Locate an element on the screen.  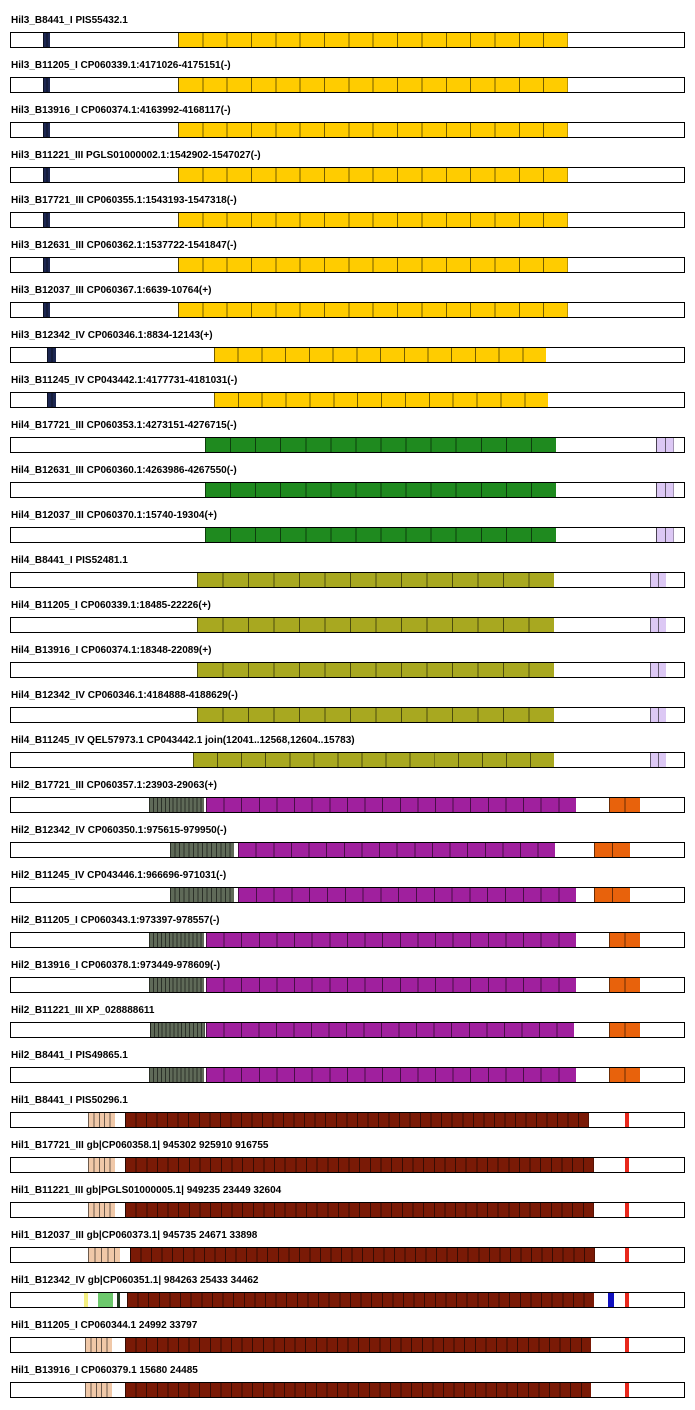
track-label: Hil1_B8441_I PIS50296.1 is located at coordinates (69, 1100).